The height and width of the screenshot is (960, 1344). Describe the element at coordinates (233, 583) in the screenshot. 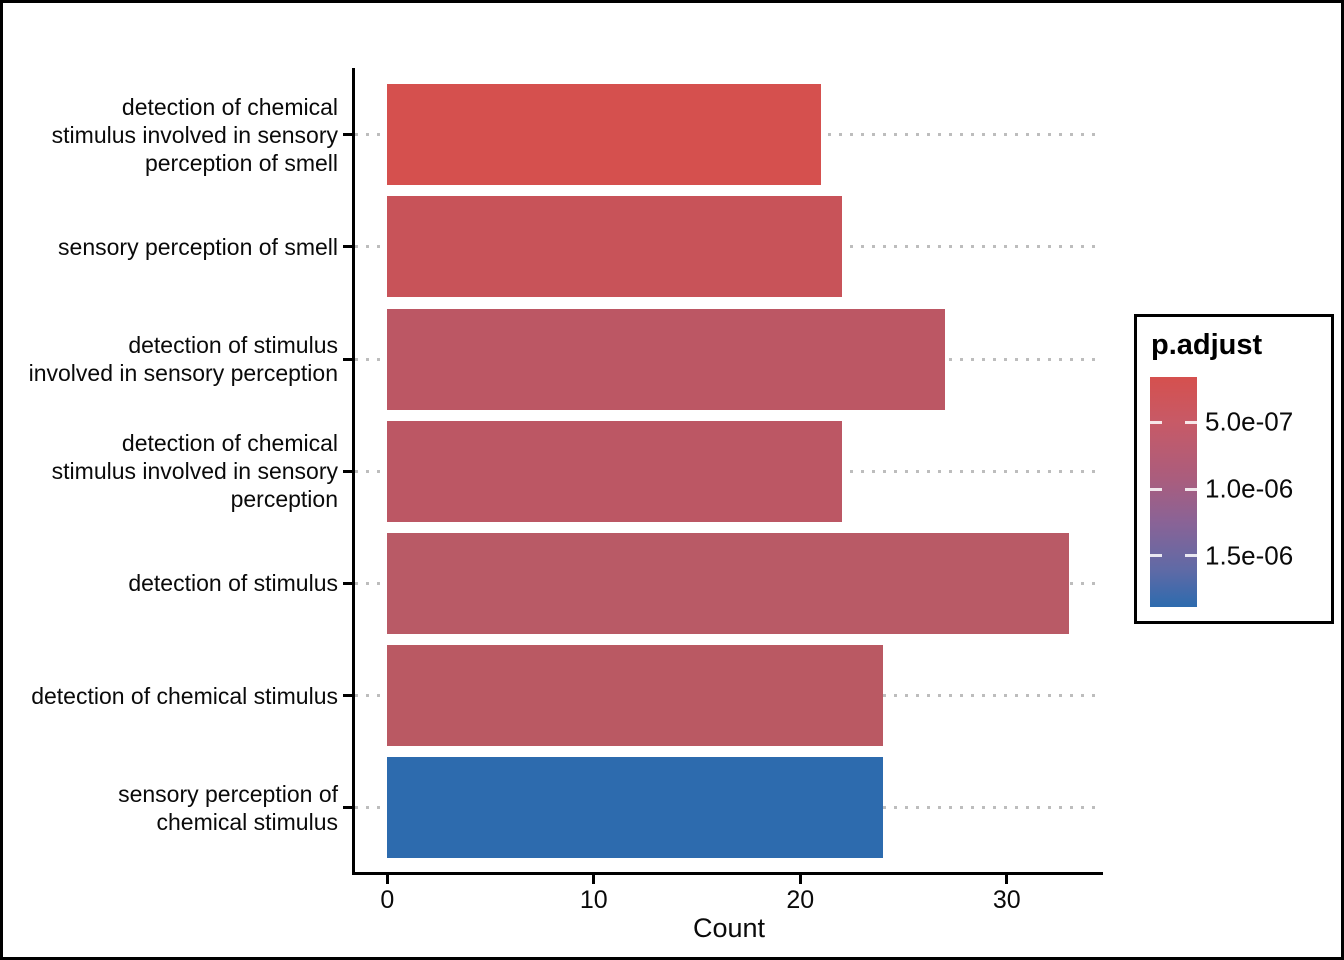

I see `y-axis-label: detection of stimulus` at that location.